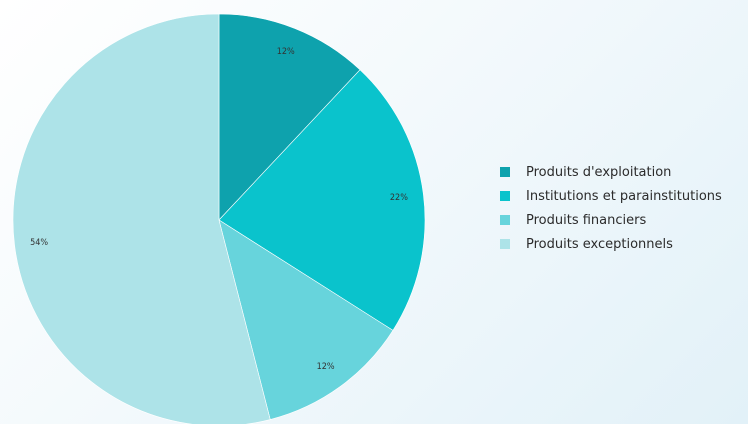  What do you see at coordinates (286, 52) in the screenshot?
I see `pie-slice-label-1: 12%` at bounding box center [286, 52].